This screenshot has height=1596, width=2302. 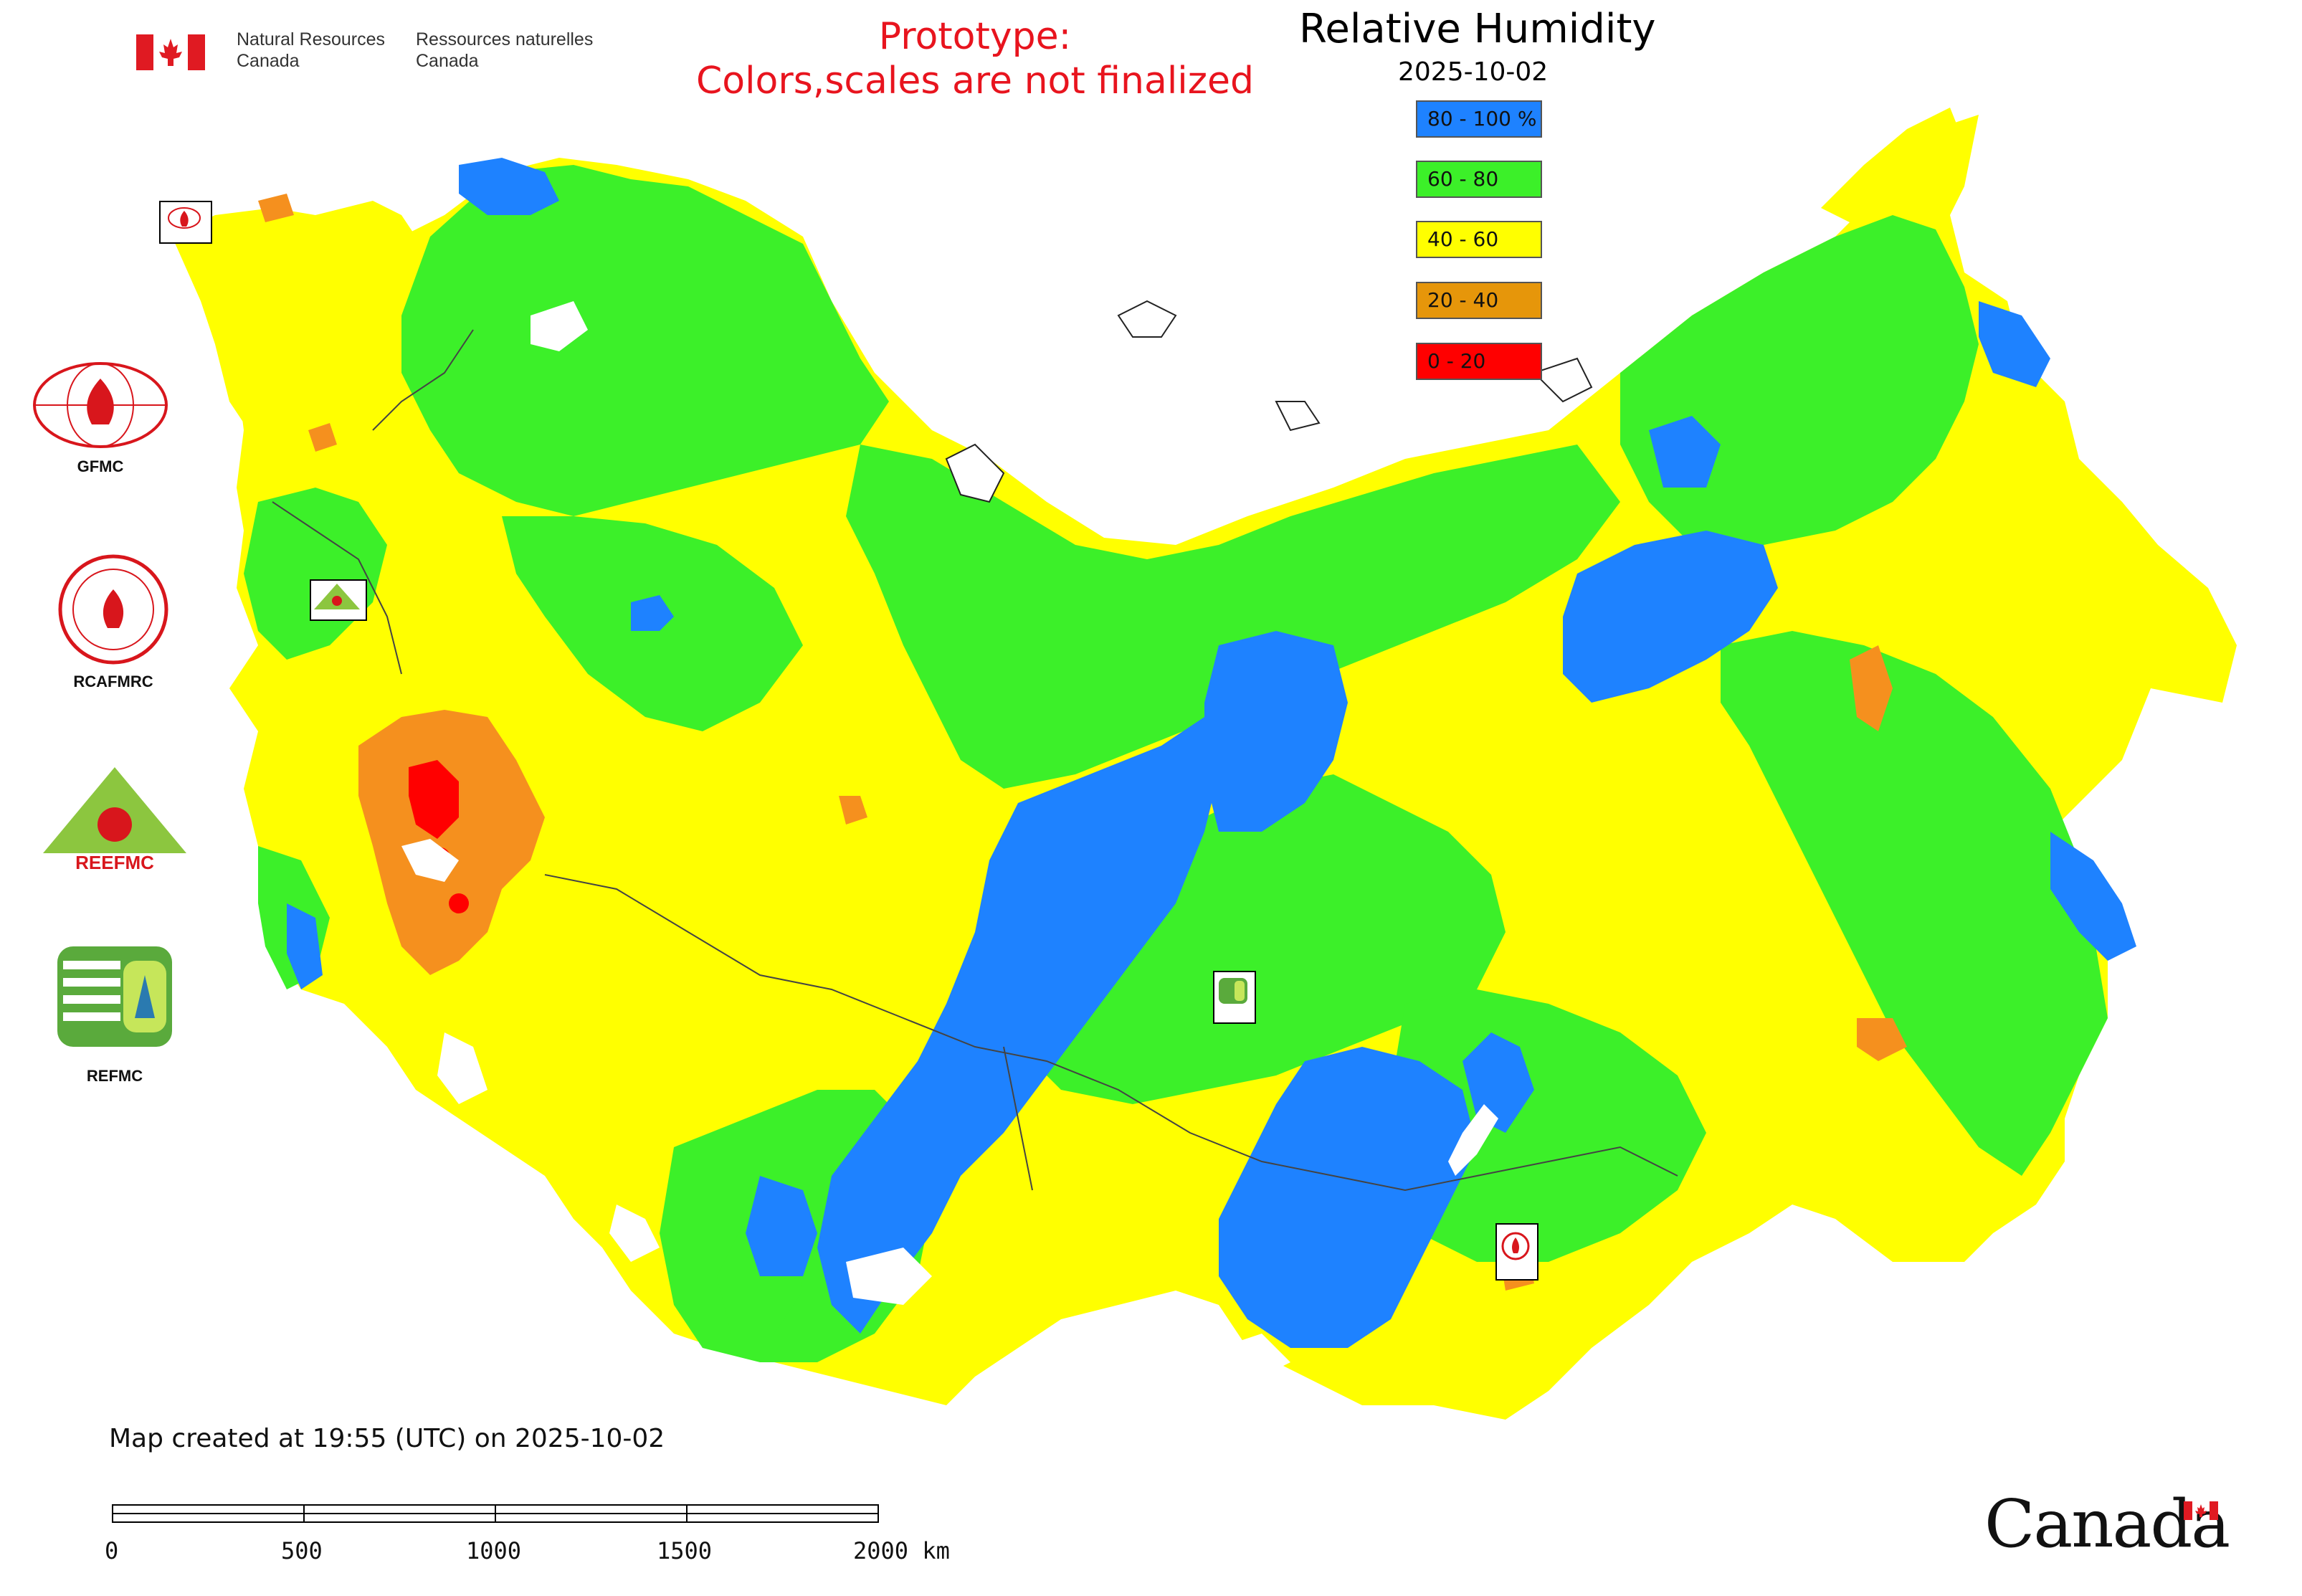 I want to click on legend-item-20-40: 20 - 40, so click(x=1479, y=300).